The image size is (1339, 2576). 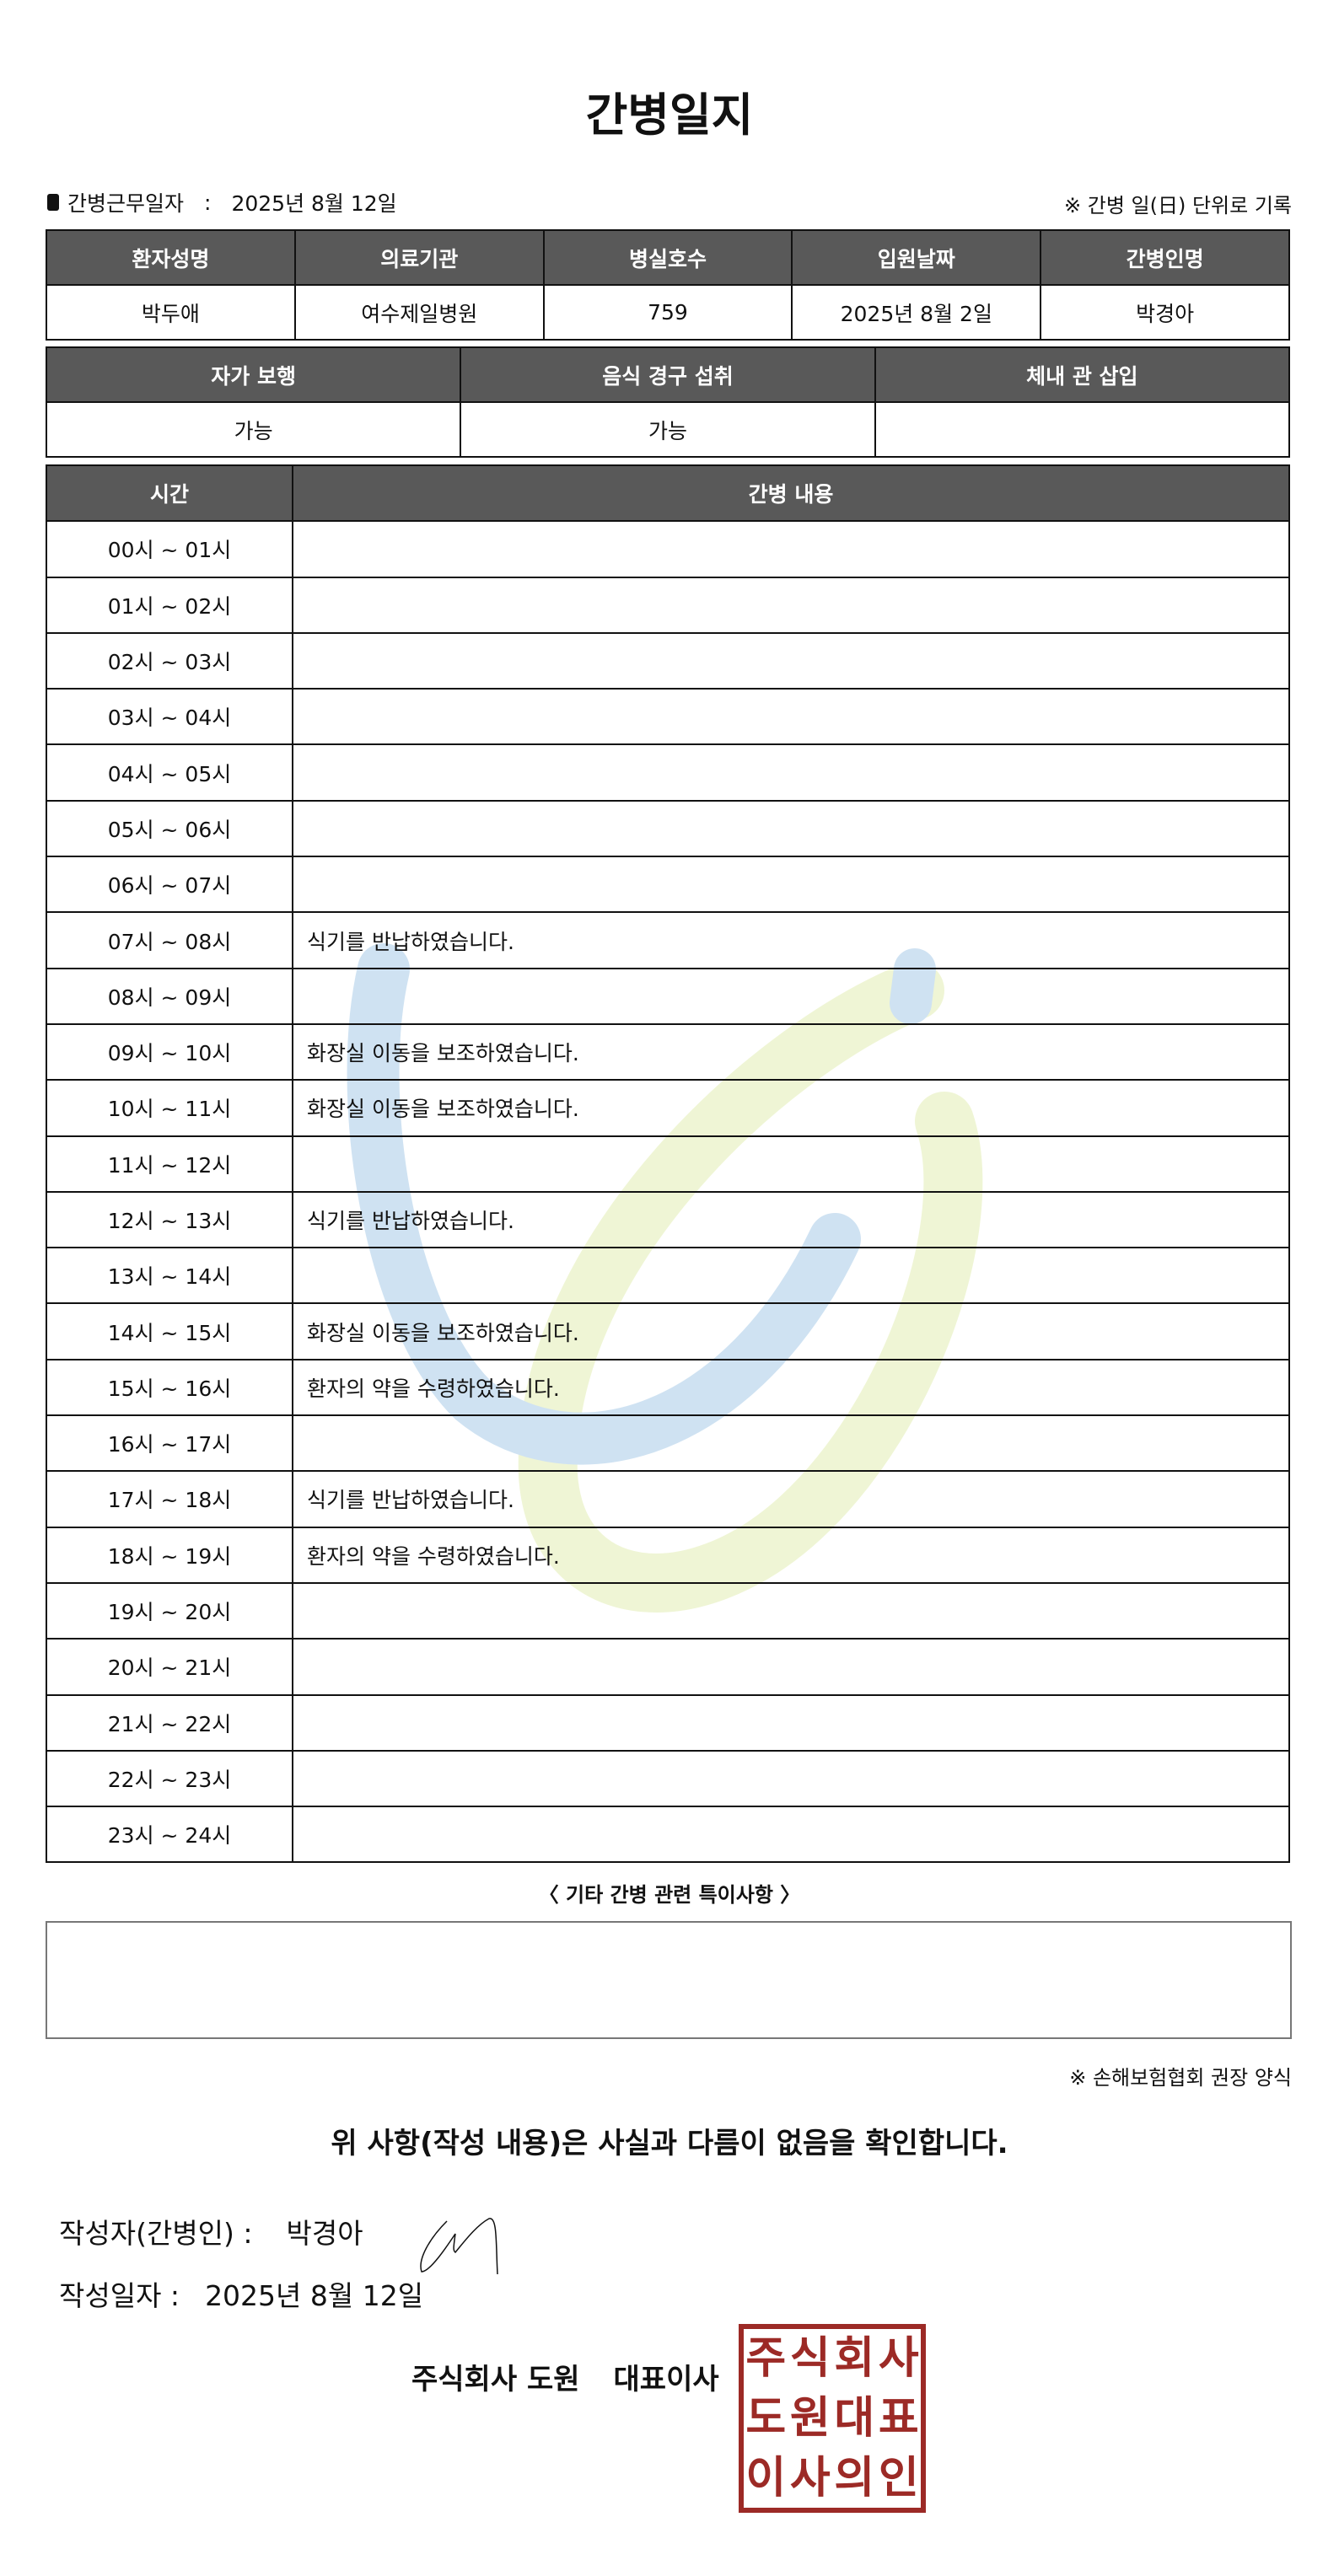 I want to click on table-row: 15시 ~ 16시 환자의 약을 수령하였습니다., so click(x=668, y=1387).